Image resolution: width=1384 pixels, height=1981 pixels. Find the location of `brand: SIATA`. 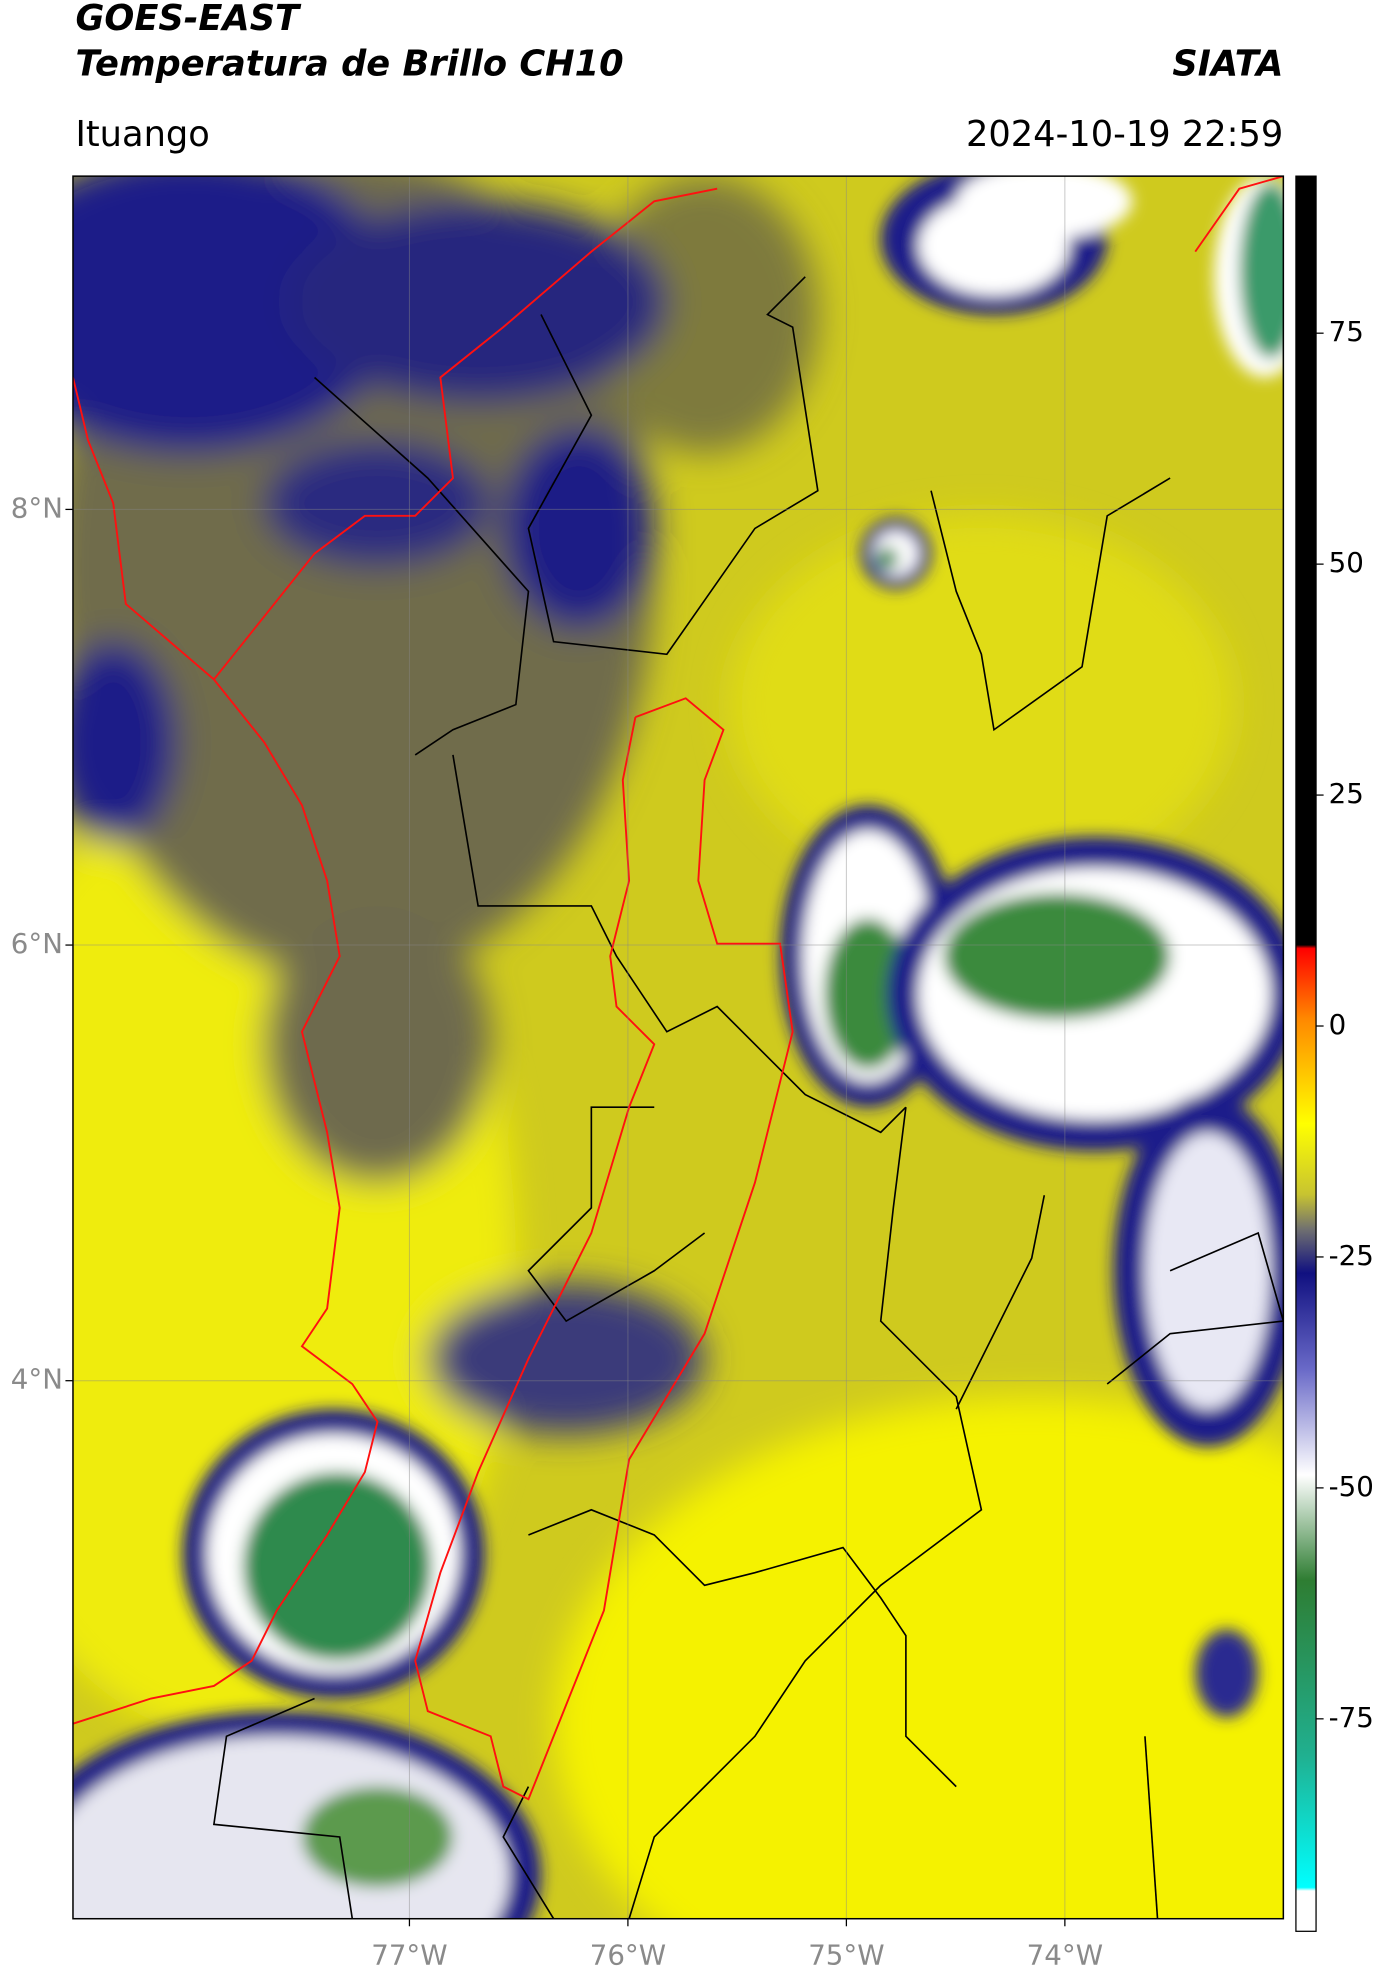

brand: SIATA is located at coordinates (1227, 63).